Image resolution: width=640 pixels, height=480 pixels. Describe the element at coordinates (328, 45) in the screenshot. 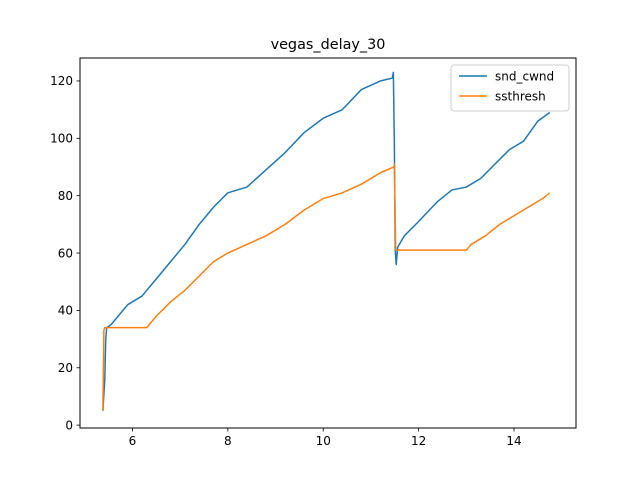

I see `chart-title: vegas_delay_30` at that location.